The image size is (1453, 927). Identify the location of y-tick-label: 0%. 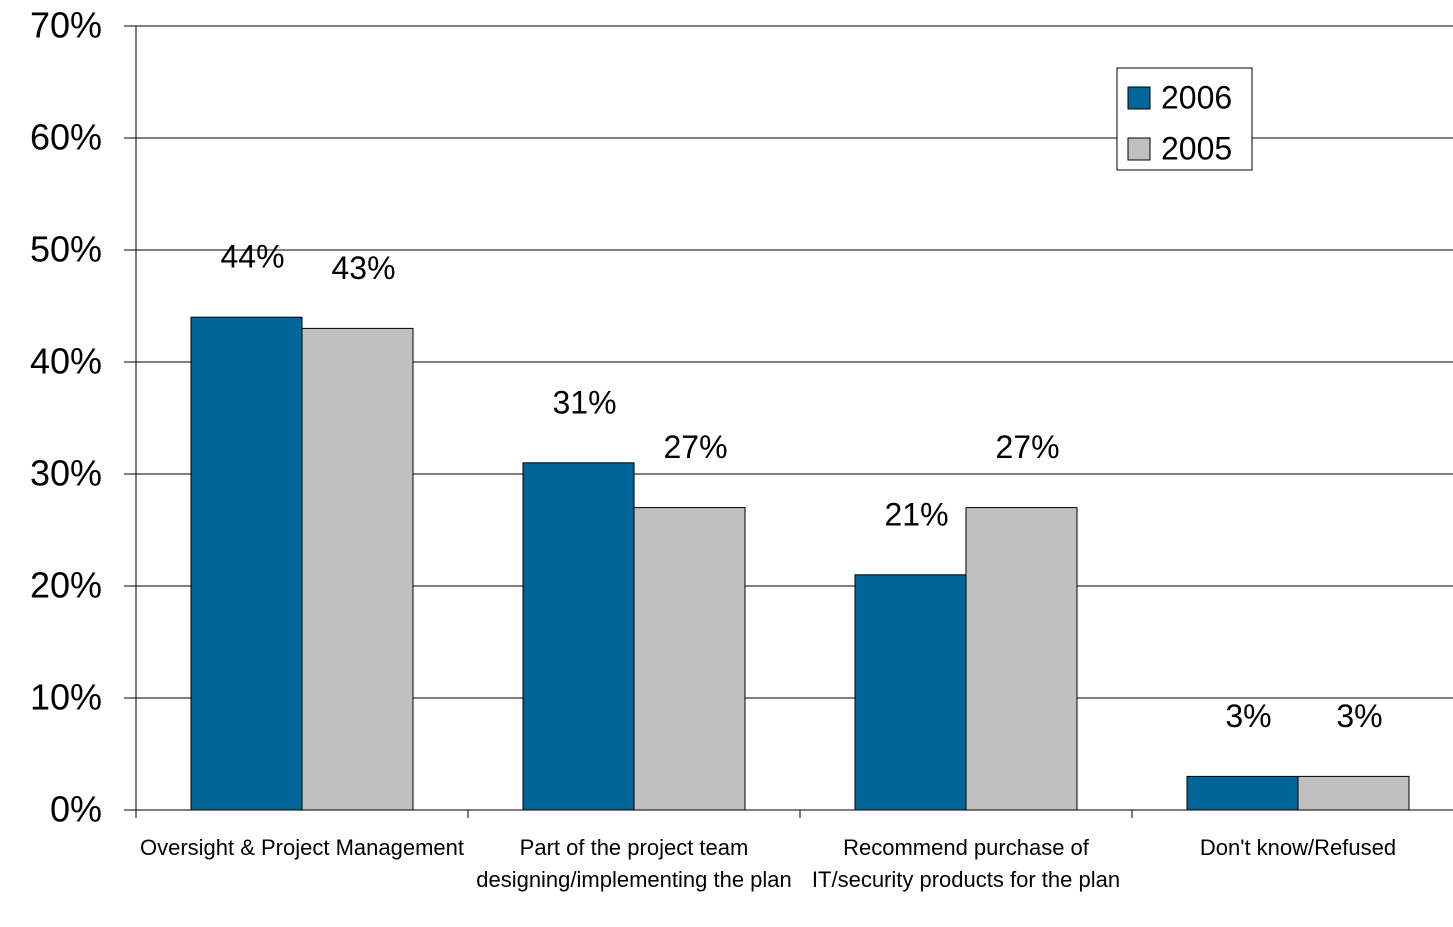
(76, 809).